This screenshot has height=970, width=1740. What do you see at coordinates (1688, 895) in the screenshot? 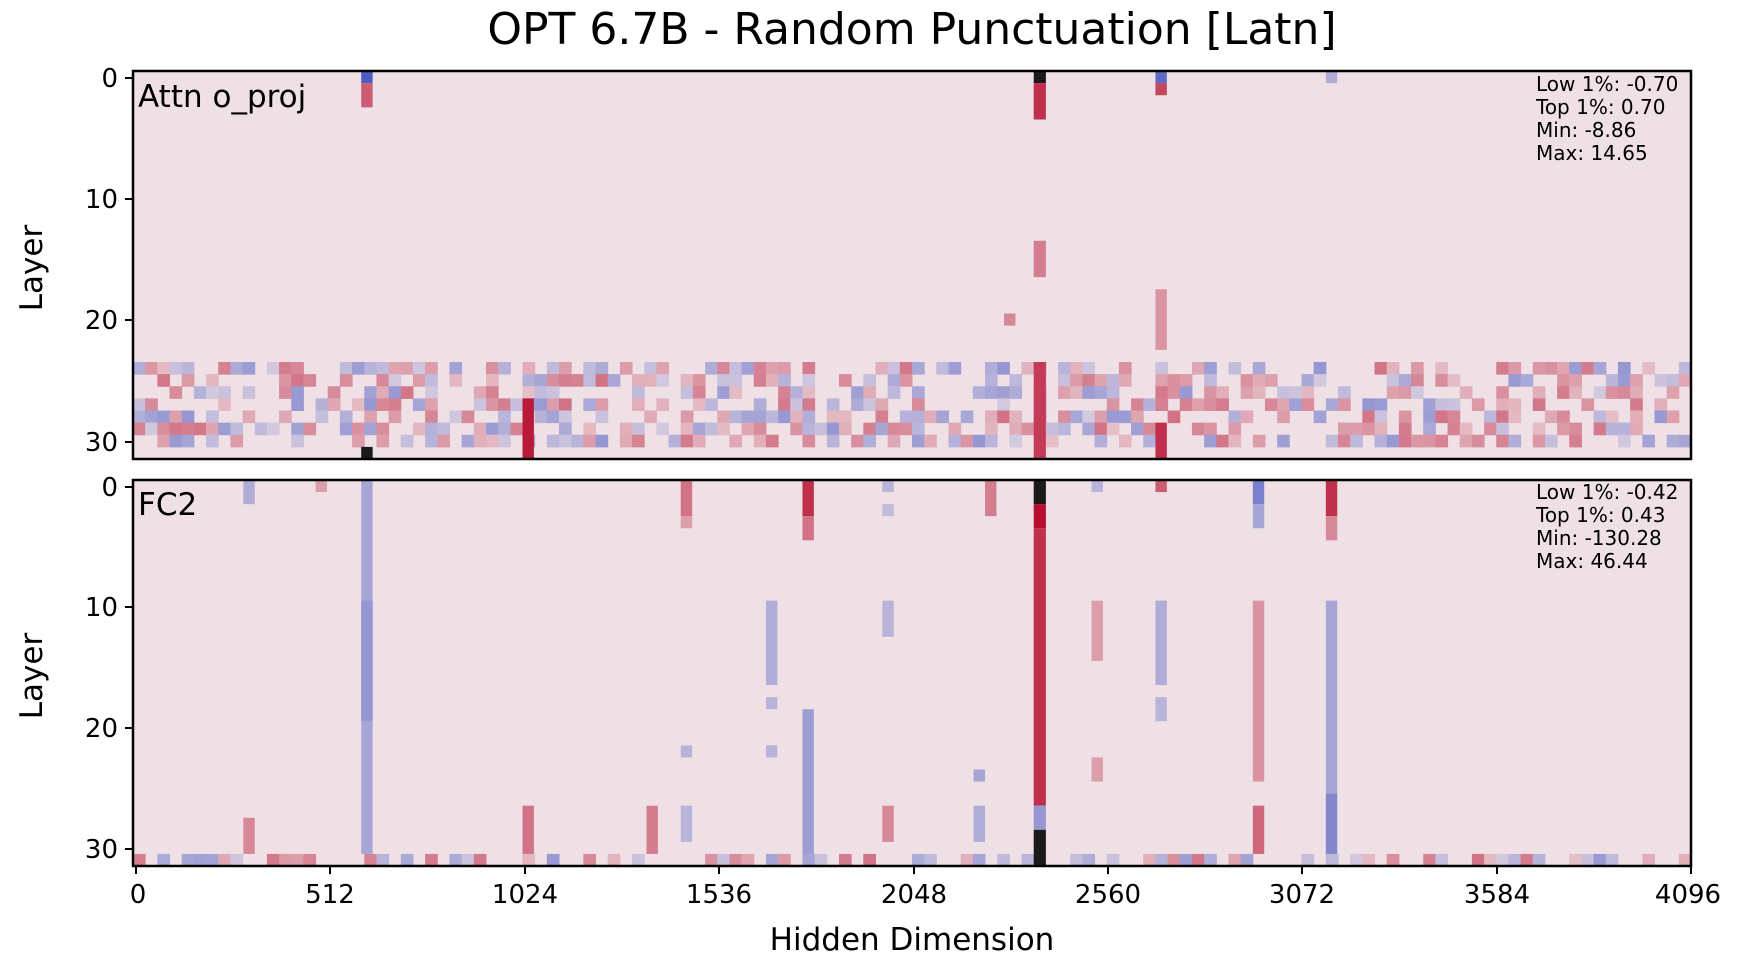
I see `x-tick-label: 4096` at bounding box center [1688, 895].